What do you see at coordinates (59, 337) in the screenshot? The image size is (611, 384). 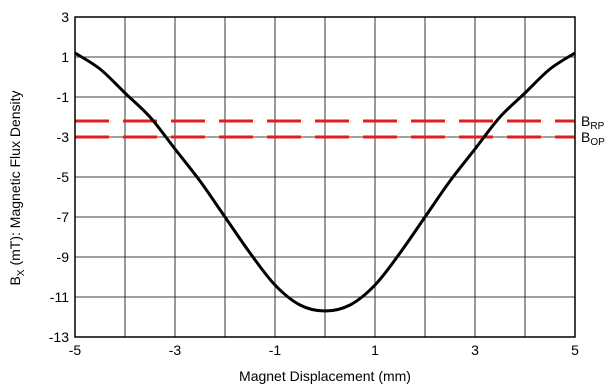 I see `y-tick-label: -13` at bounding box center [59, 337].